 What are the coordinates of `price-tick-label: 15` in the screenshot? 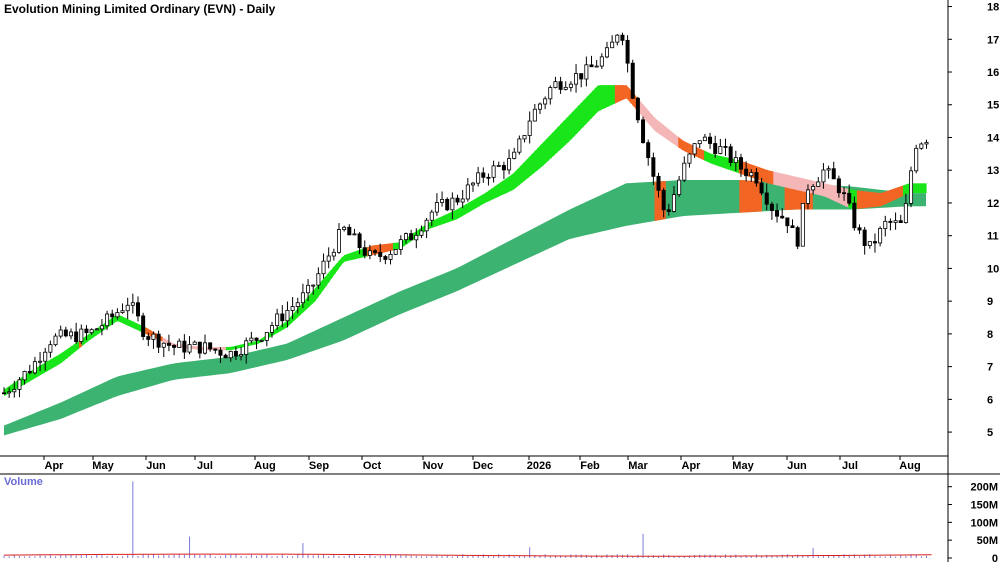 It's located at (993, 106).